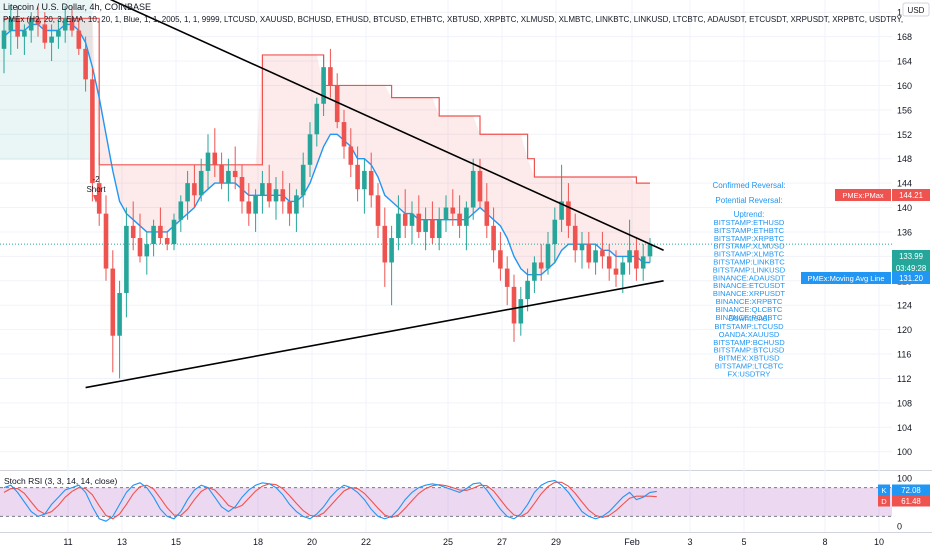 This screenshot has width=932, height=555. What do you see at coordinates (749, 246) in the screenshot?
I see `uptrend-item: BITSTAMP:XLMUSD` at bounding box center [749, 246].